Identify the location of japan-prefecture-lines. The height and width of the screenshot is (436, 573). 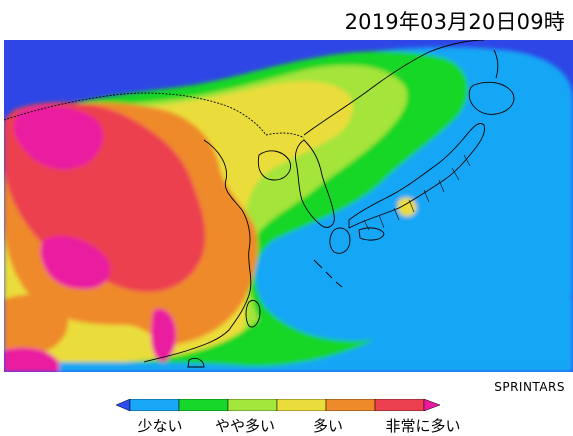
(417, 192).